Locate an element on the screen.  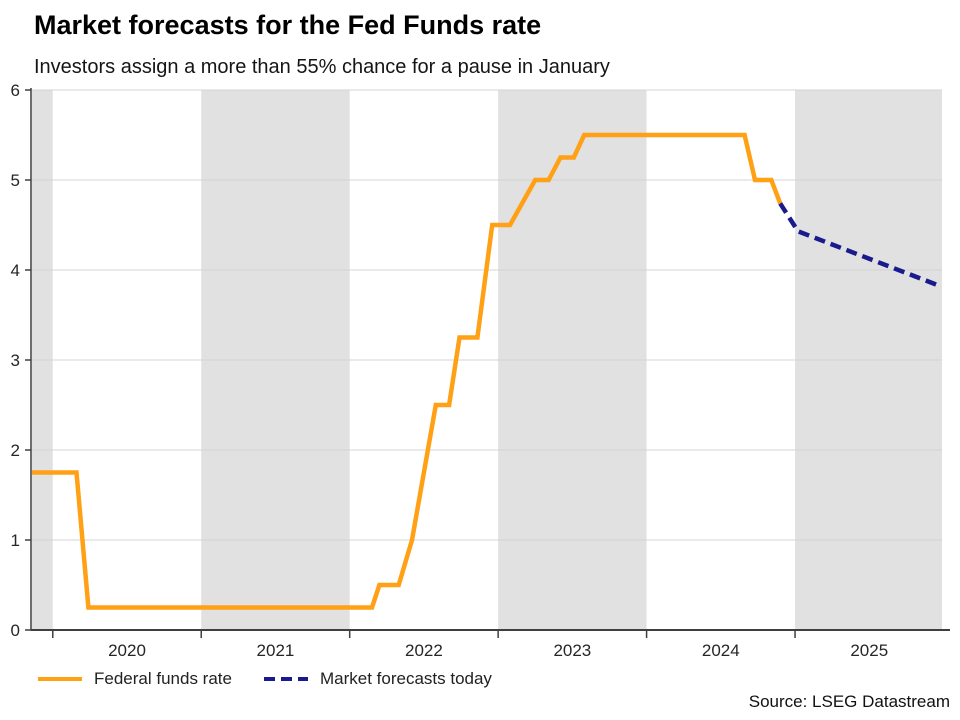
y-tick-label: 6 is located at coordinates (15, 90).